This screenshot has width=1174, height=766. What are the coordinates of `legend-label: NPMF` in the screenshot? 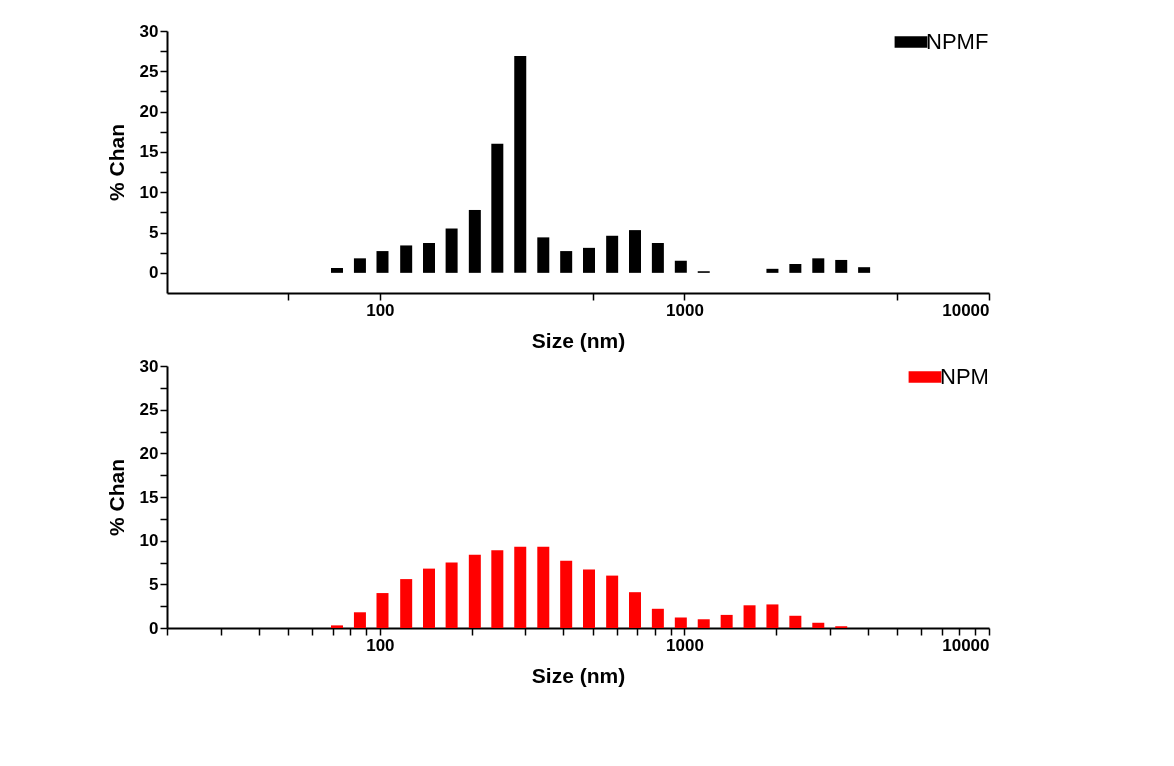 It's located at (957, 41).